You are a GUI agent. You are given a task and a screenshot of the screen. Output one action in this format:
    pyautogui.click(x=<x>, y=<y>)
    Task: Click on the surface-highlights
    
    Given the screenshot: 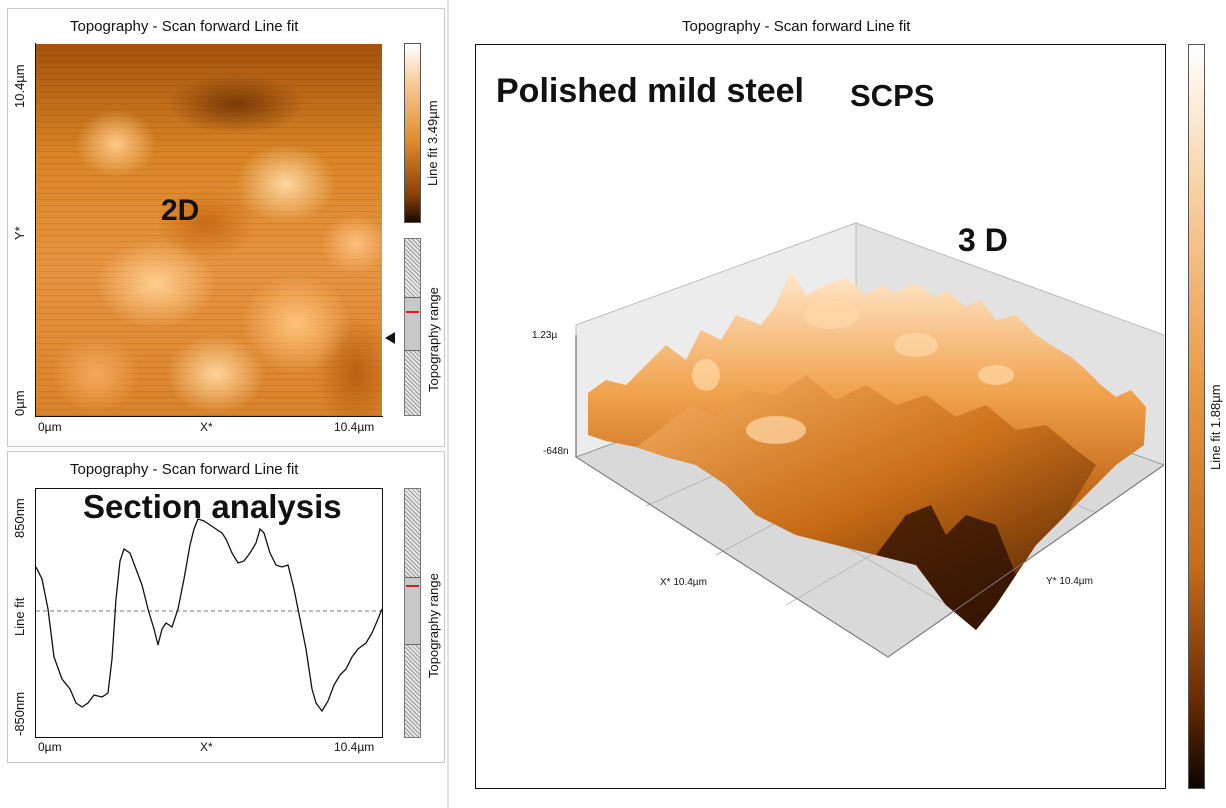 What is the action you would take?
    pyautogui.click(x=853, y=372)
    